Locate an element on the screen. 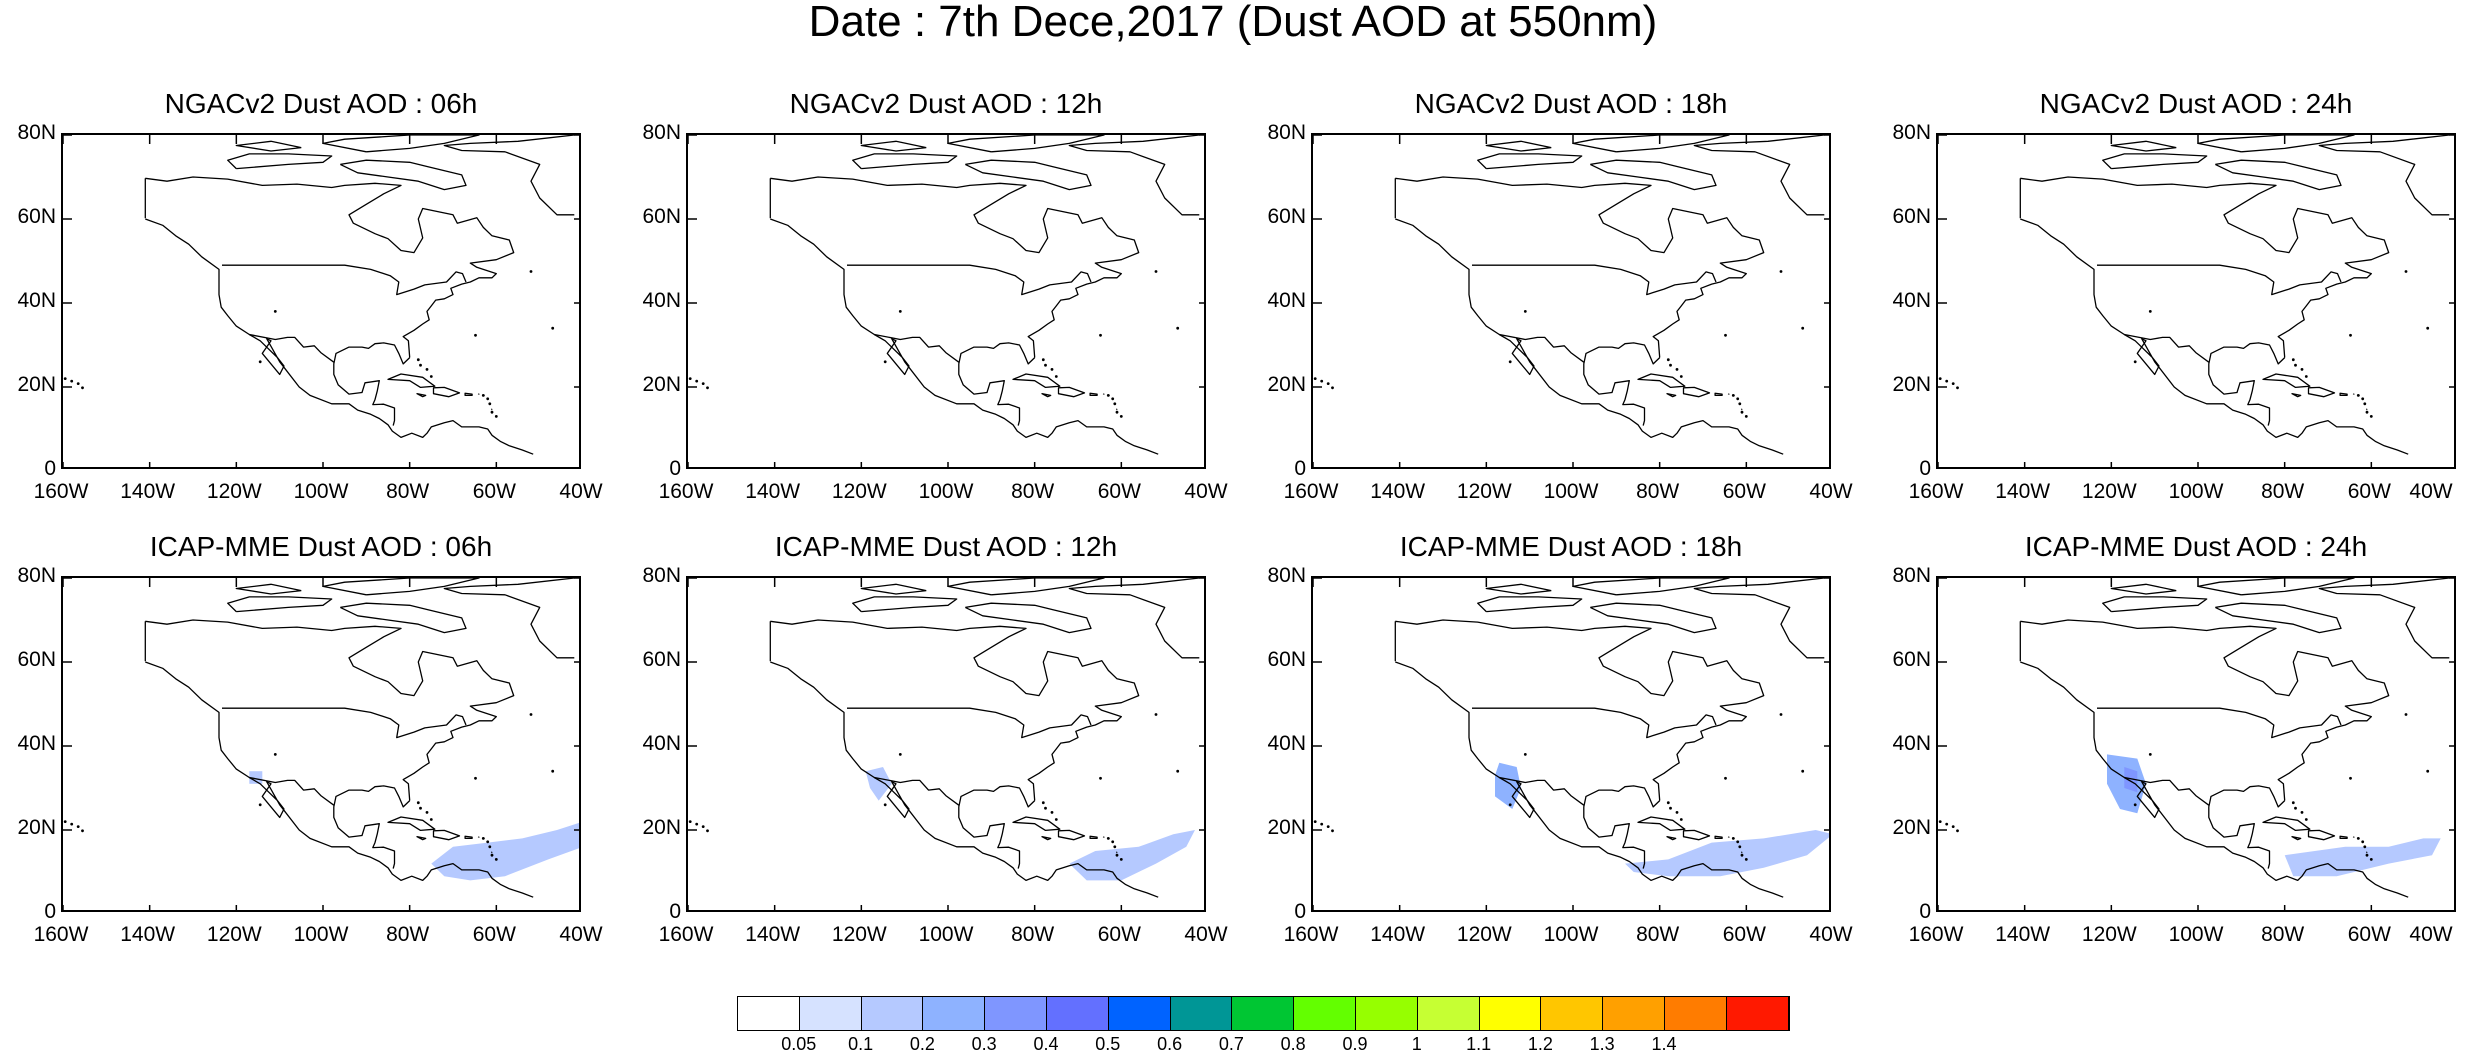 Image resolution: width=2466 pixels, height=1056 pixels. panel-title: ICAP-MME Dust AOD : 12h is located at coordinates (946, 546).